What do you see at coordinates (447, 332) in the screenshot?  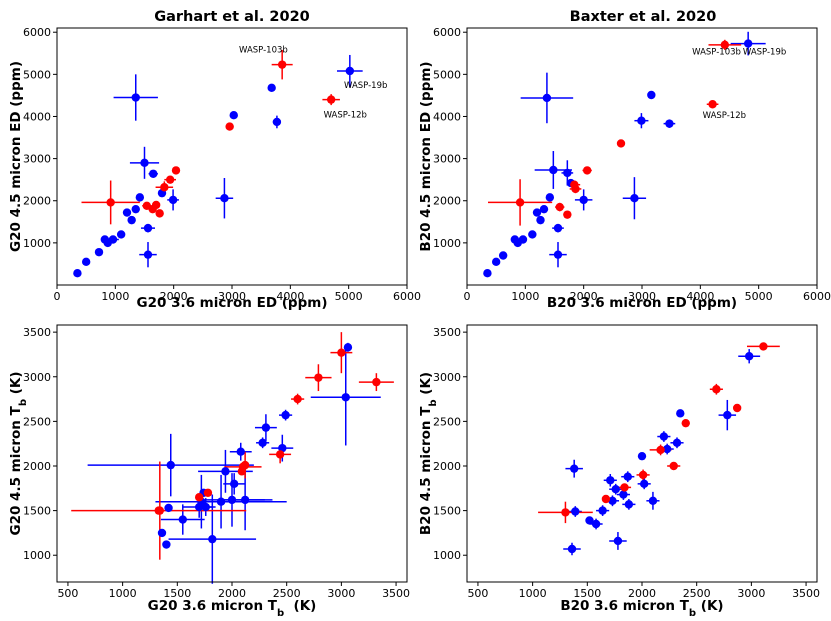 I see `y-tick-label: 3500` at bounding box center [447, 332].